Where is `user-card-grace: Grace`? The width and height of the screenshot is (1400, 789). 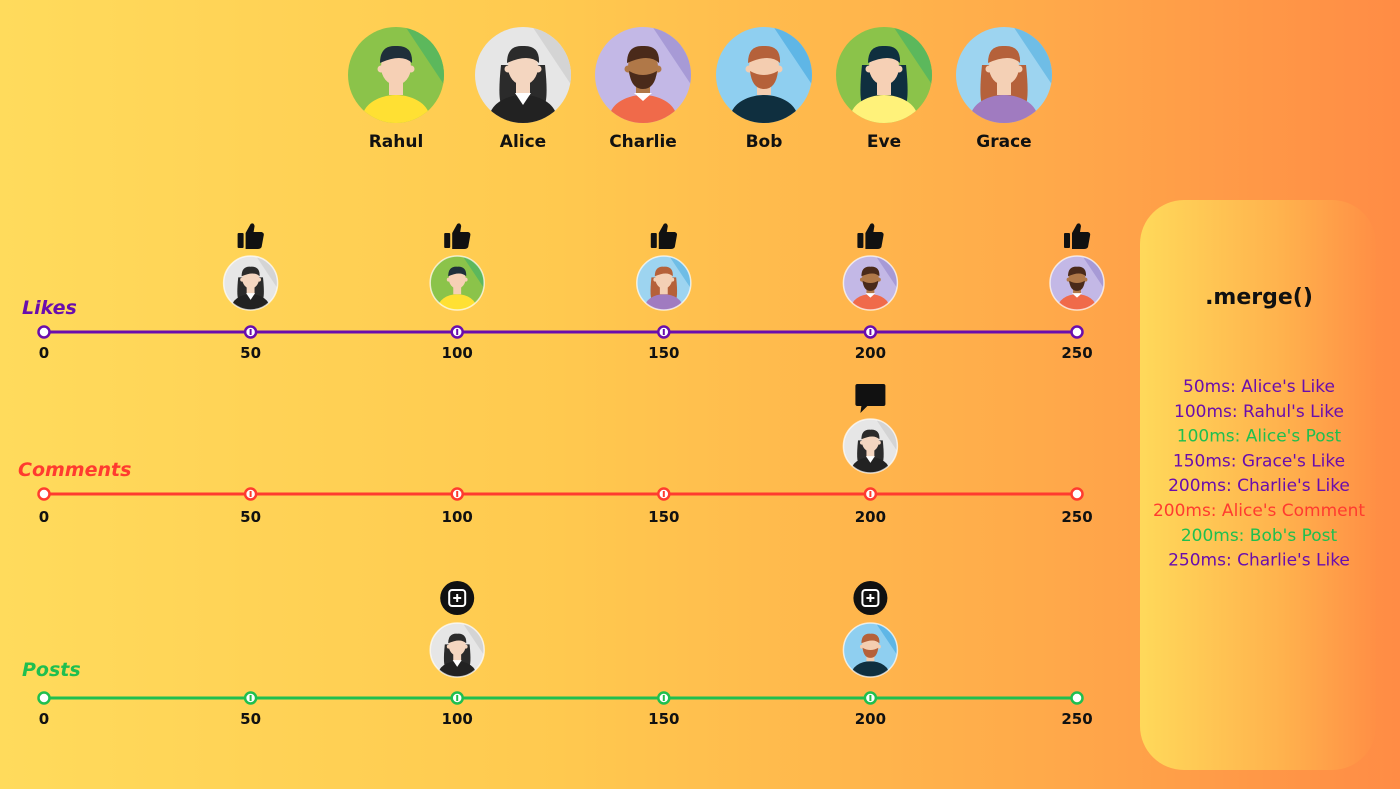
user-card-grace: Grace is located at coordinates (1004, 89).